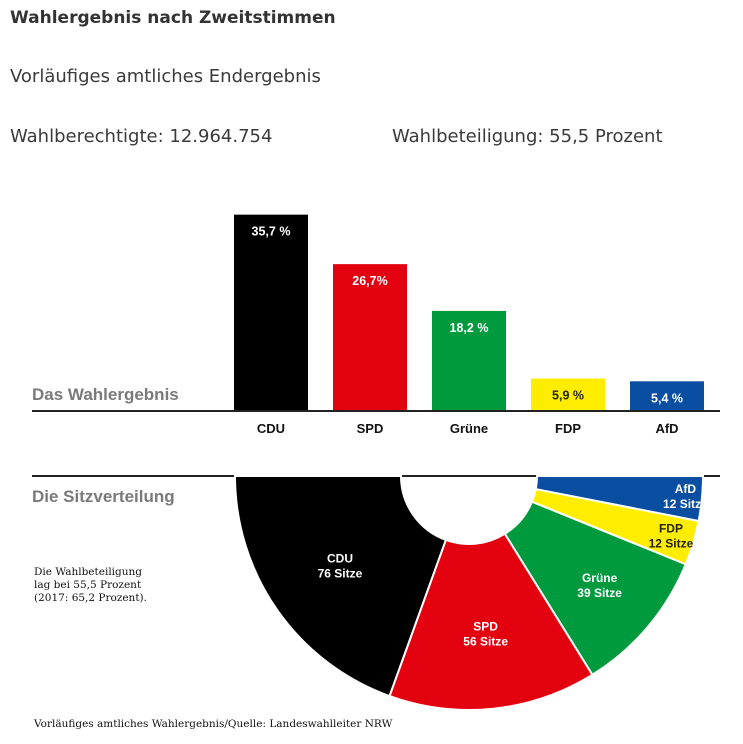 The height and width of the screenshot is (744, 743). Describe the element at coordinates (671, 528) in the screenshot. I see `seat-label-line: FDP` at that location.